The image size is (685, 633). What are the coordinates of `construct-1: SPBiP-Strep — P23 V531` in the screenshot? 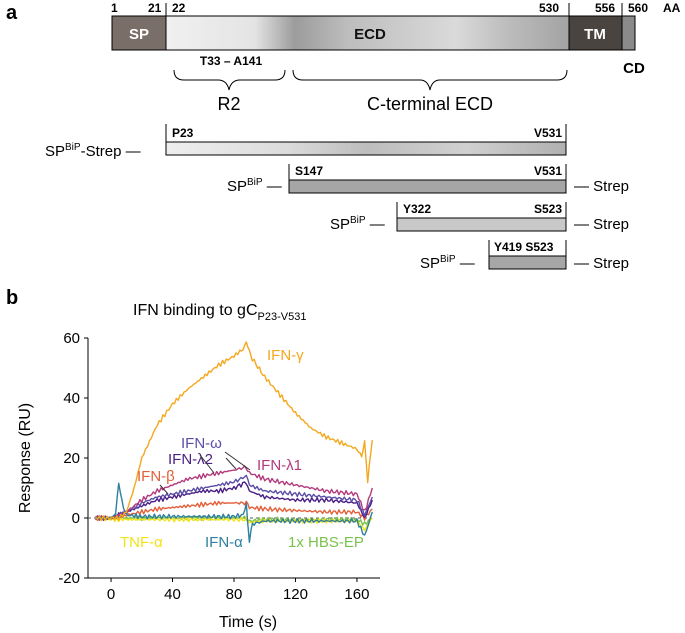 It's located at (306, 142).